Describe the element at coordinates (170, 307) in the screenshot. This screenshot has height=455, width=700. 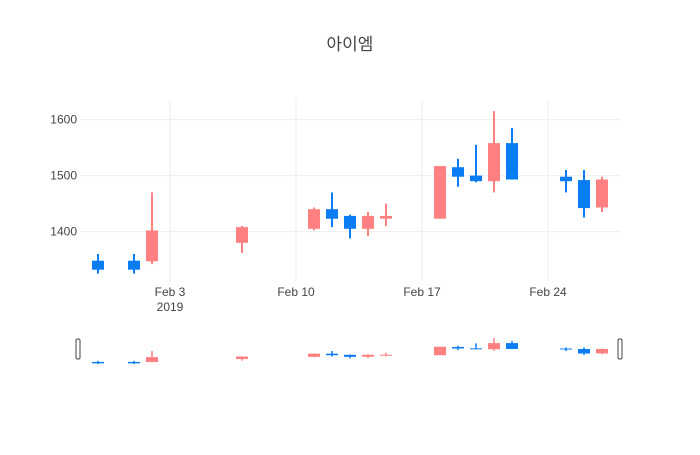
I see `x-tick-sublabel: 2019` at that location.